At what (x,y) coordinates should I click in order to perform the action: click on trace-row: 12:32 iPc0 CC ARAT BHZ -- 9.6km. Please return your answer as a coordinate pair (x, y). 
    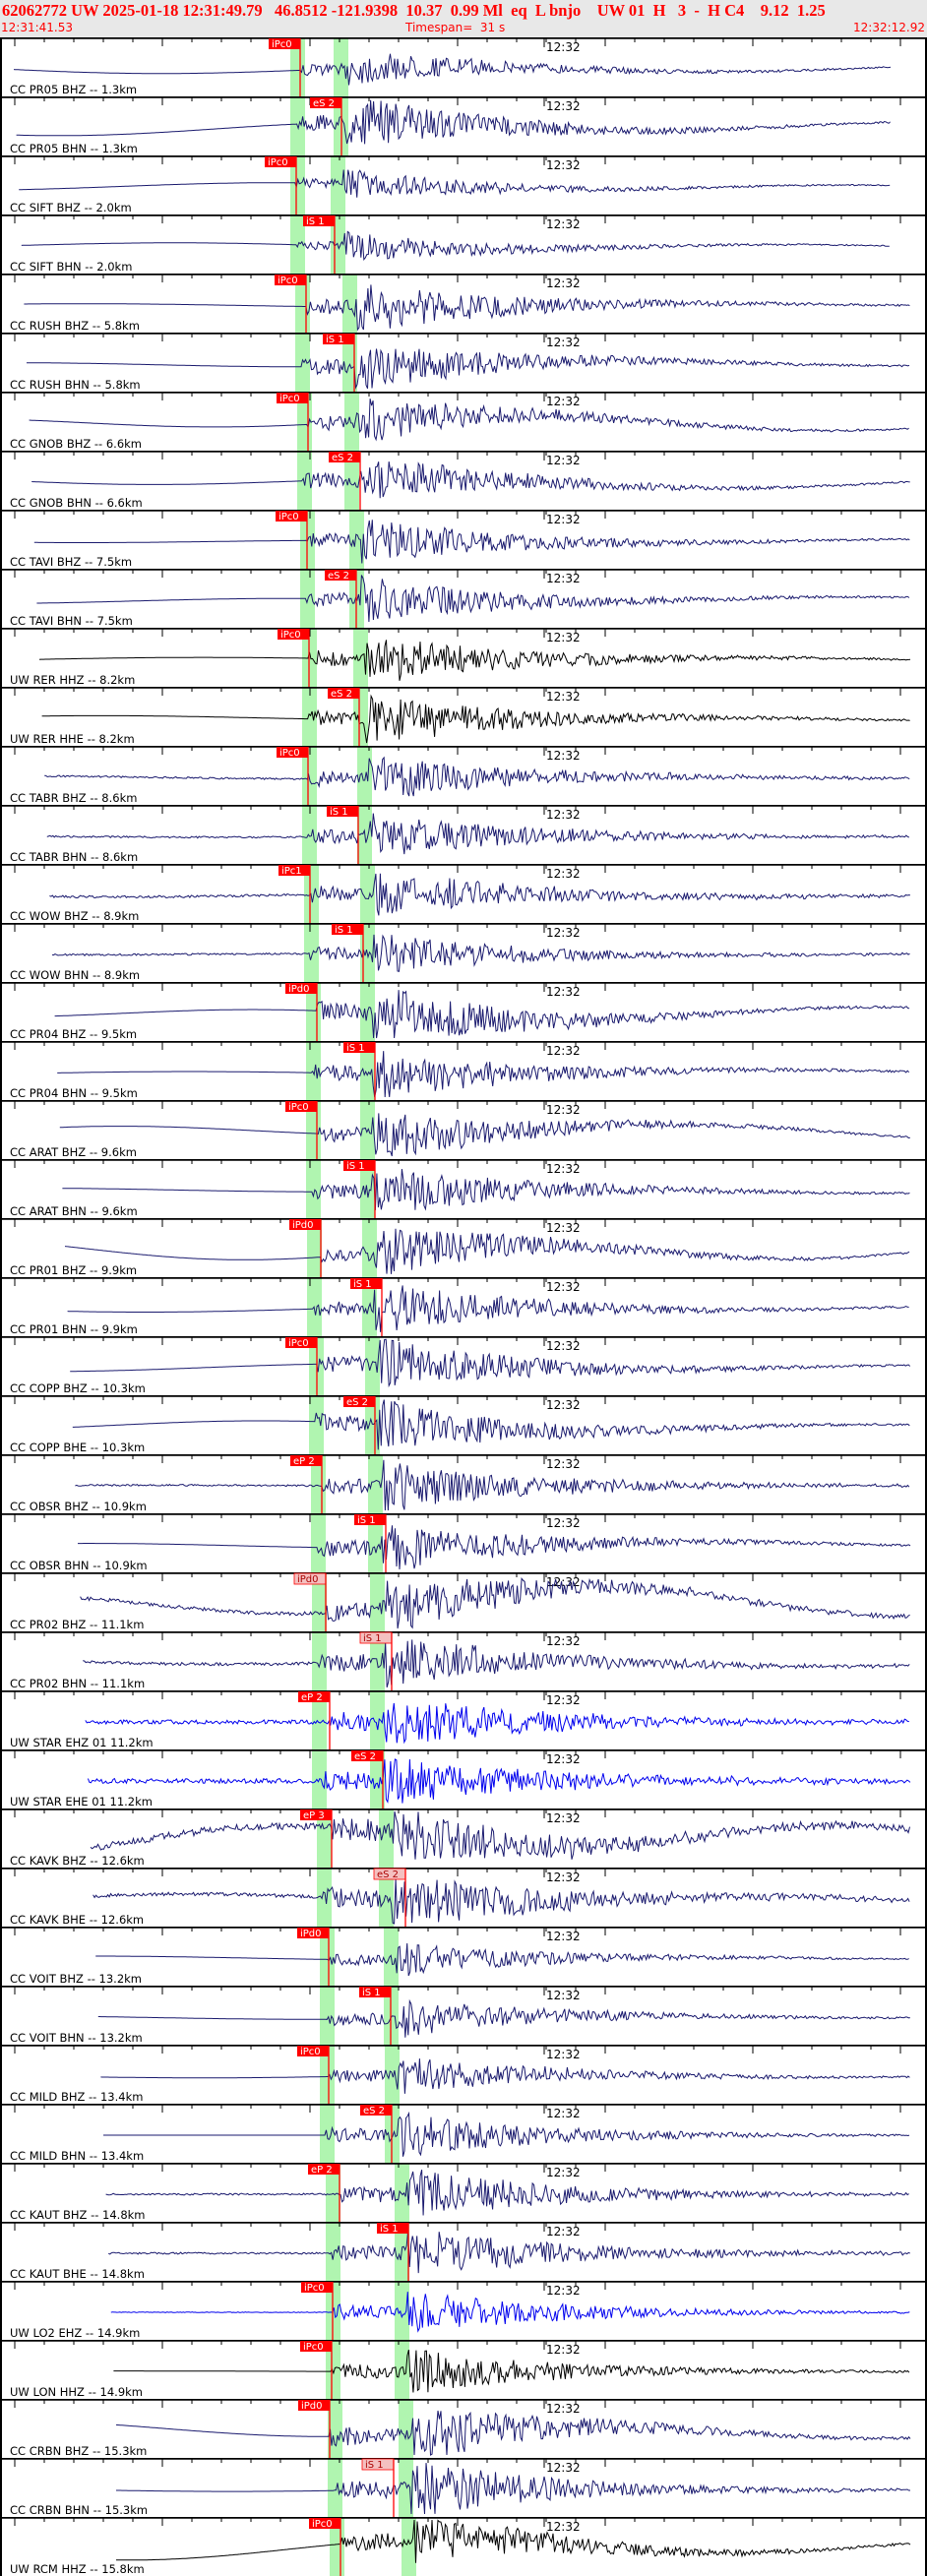
    Looking at the image, I should click on (463, 1129).